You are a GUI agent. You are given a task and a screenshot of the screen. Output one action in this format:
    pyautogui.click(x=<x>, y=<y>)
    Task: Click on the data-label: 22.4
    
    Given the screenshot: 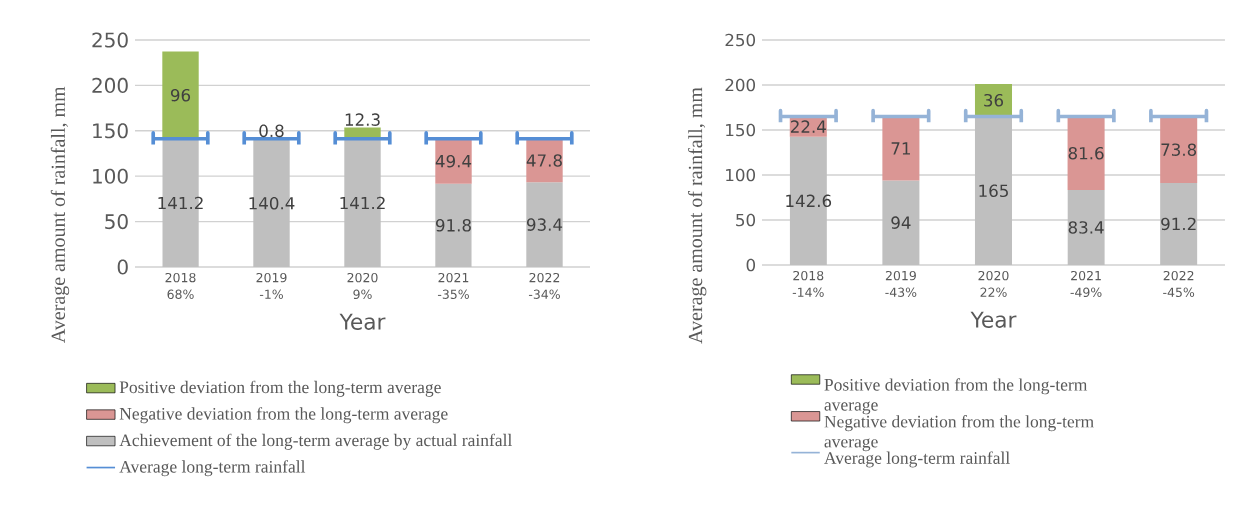 What is the action you would take?
    pyautogui.click(x=808, y=126)
    